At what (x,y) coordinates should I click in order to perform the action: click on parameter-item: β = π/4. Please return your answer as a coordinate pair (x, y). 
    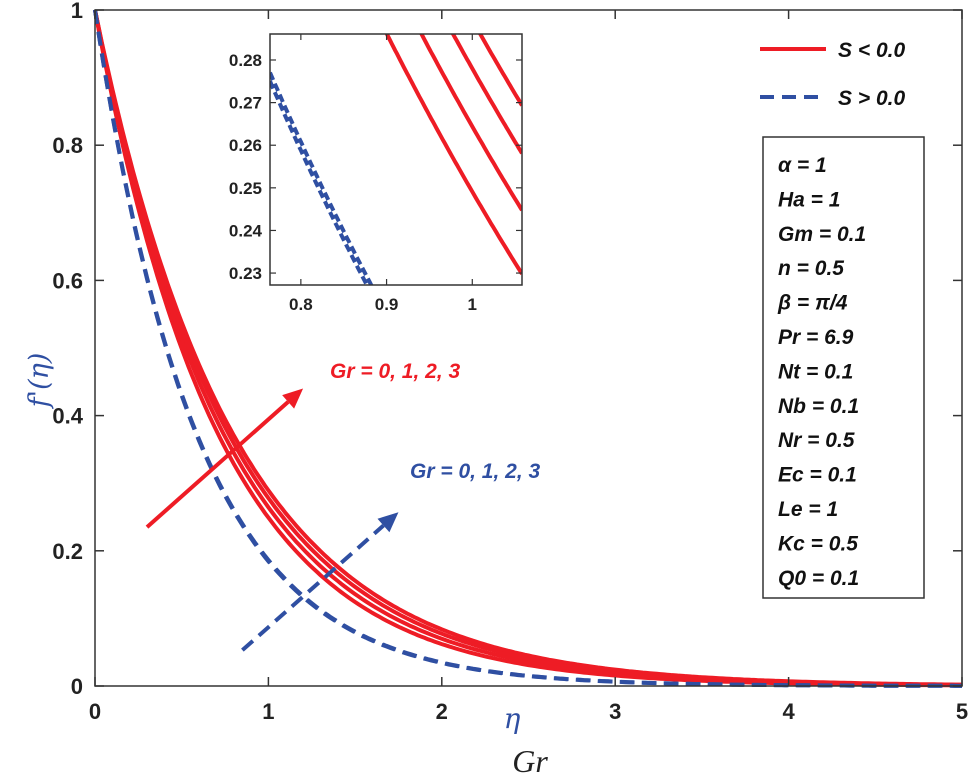
    Looking at the image, I should click on (812, 303).